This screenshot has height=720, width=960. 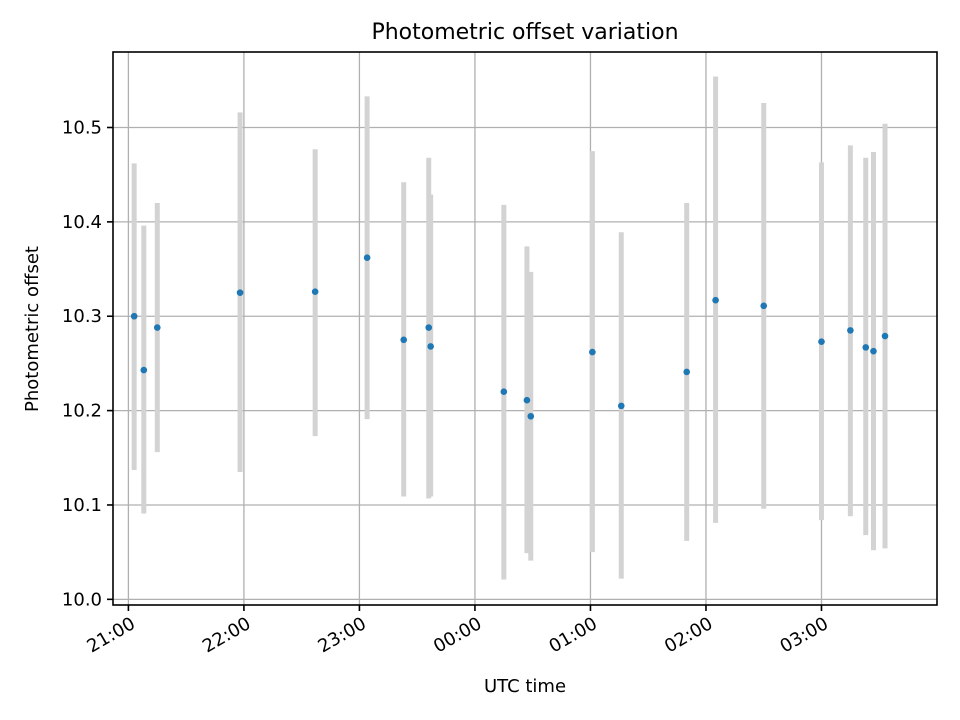 I want to click on x-tick-label-6: 03:00, so click(x=804, y=635).